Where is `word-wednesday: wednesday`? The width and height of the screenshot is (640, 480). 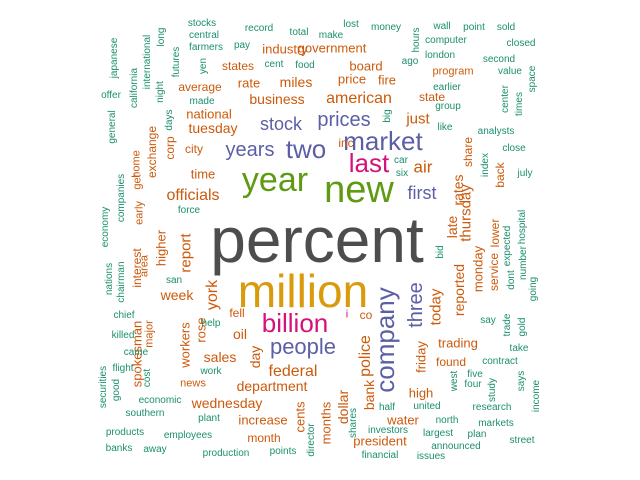 word-wednesday: wednesday is located at coordinates (227, 403).